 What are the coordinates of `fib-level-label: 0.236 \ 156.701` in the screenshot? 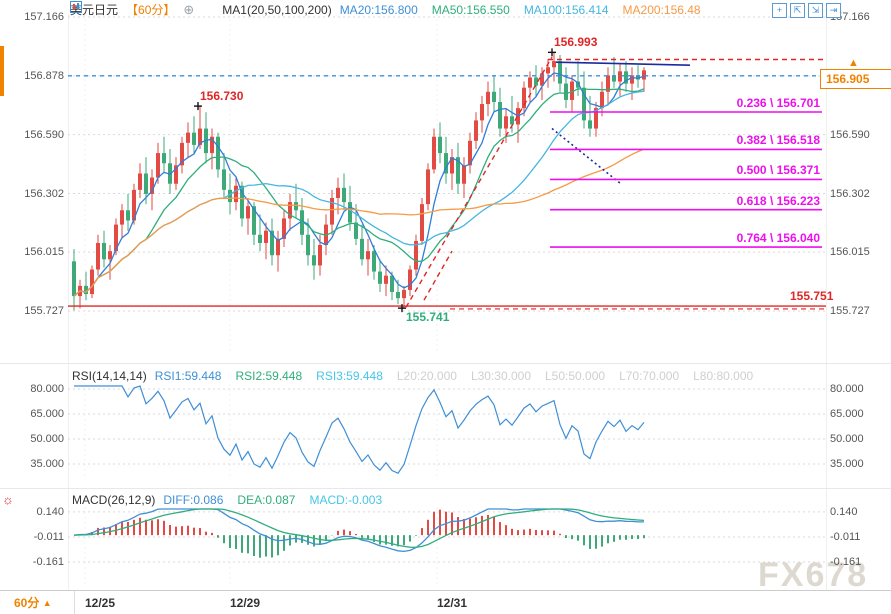 It's located at (778, 103).